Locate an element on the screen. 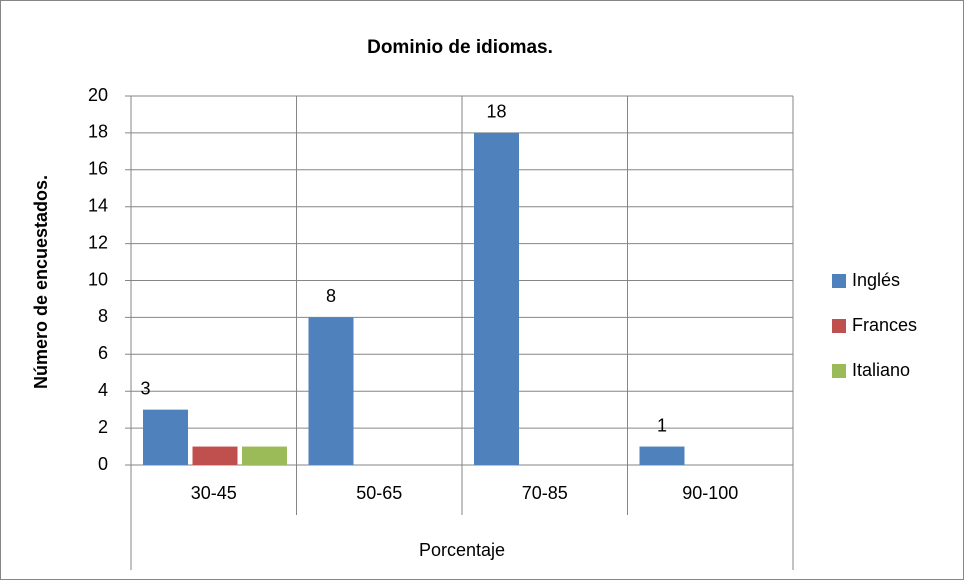  y-tick-label: 2 is located at coordinates (103, 427).